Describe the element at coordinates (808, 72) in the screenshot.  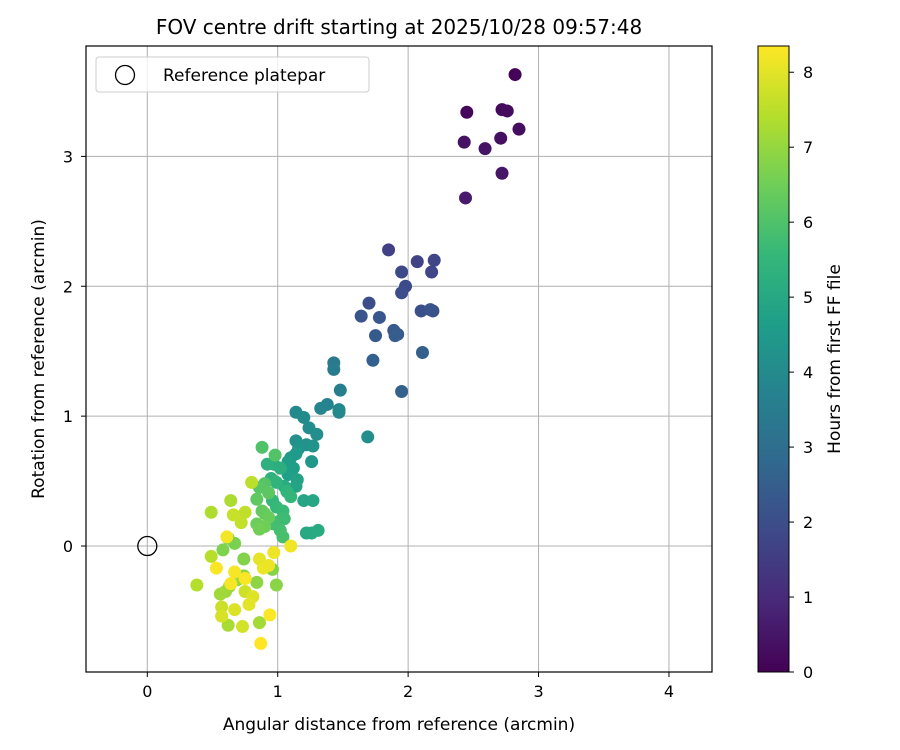
I see `colorbar-tick-label: 8` at that location.